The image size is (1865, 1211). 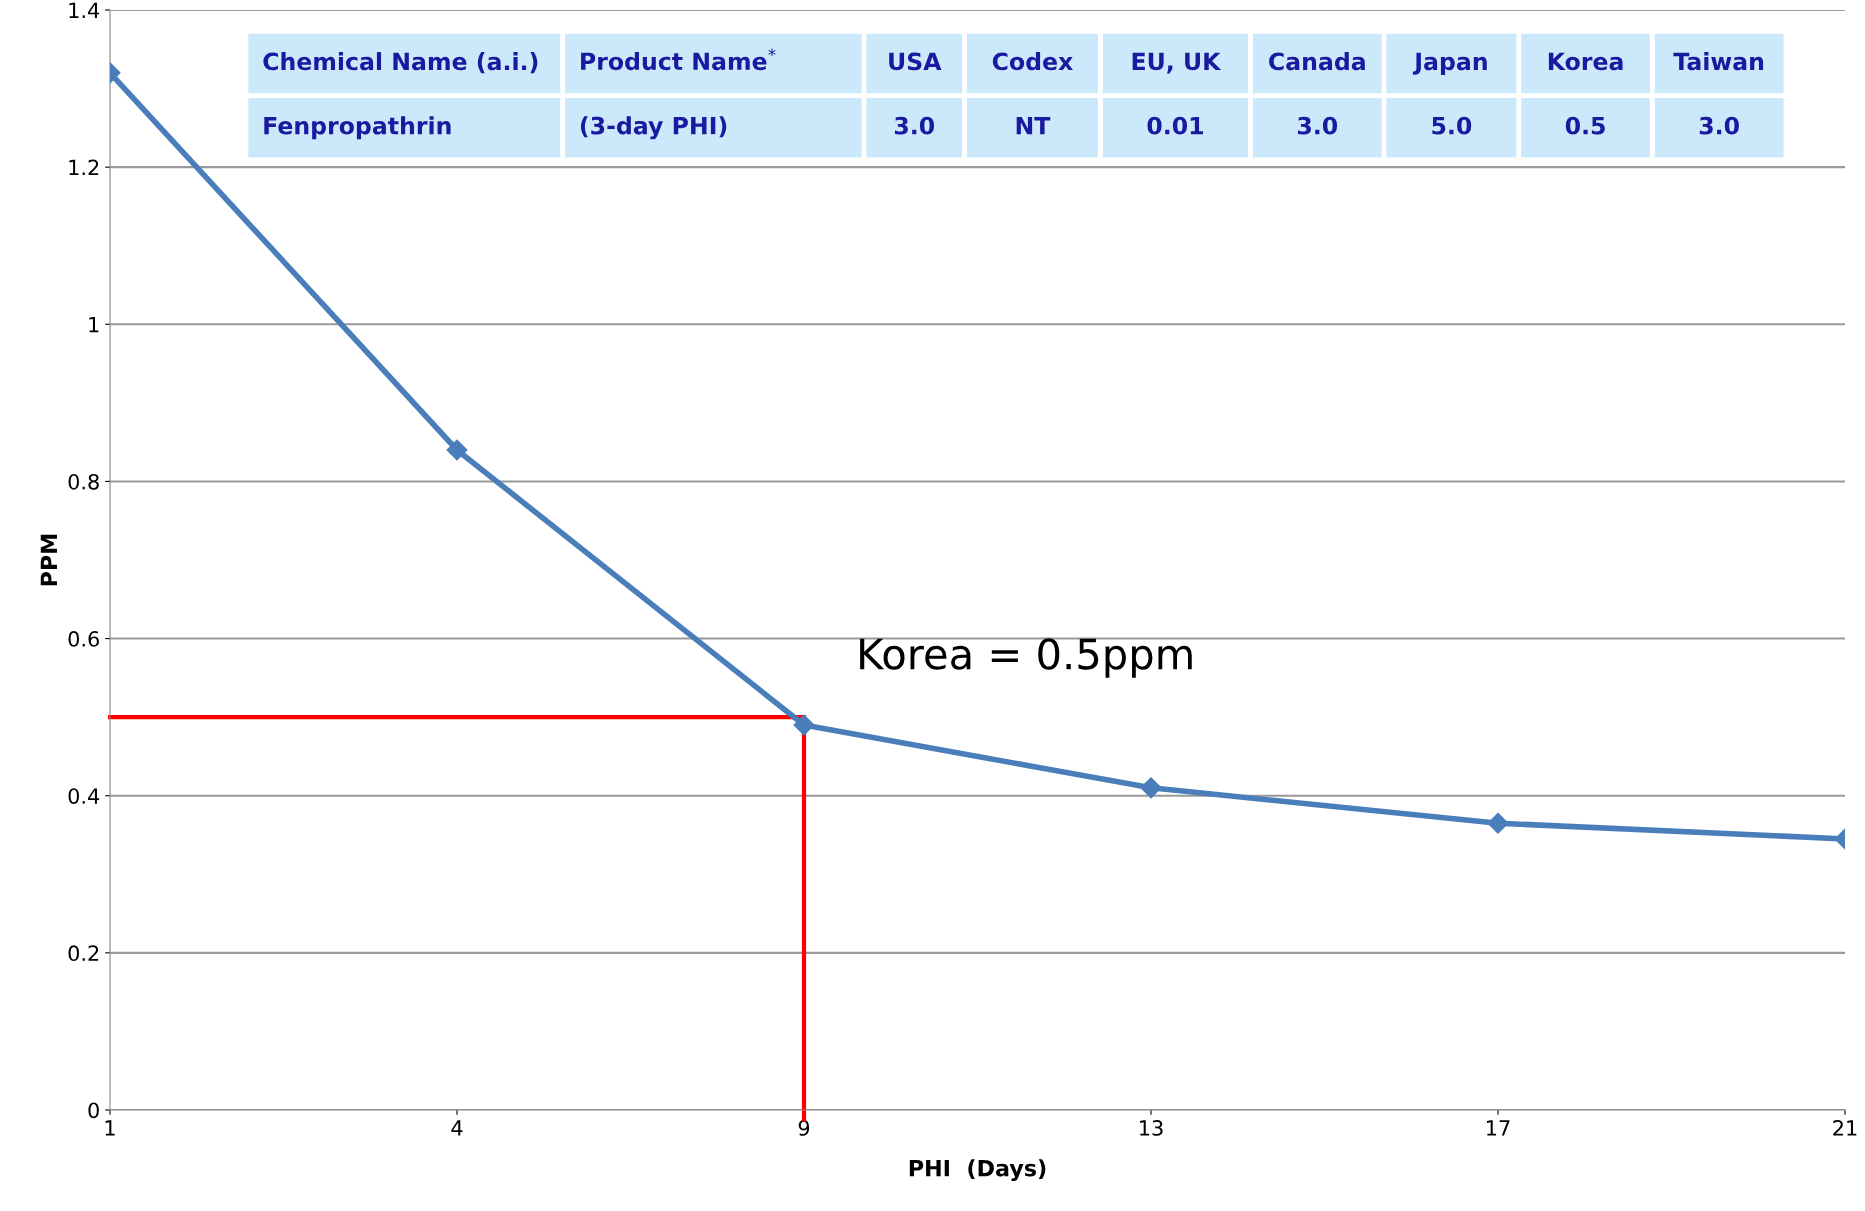 What do you see at coordinates (977, 1170) in the screenshot?
I see `x-axis-title: PHI (Days)` at bounding box center [977, 1170].